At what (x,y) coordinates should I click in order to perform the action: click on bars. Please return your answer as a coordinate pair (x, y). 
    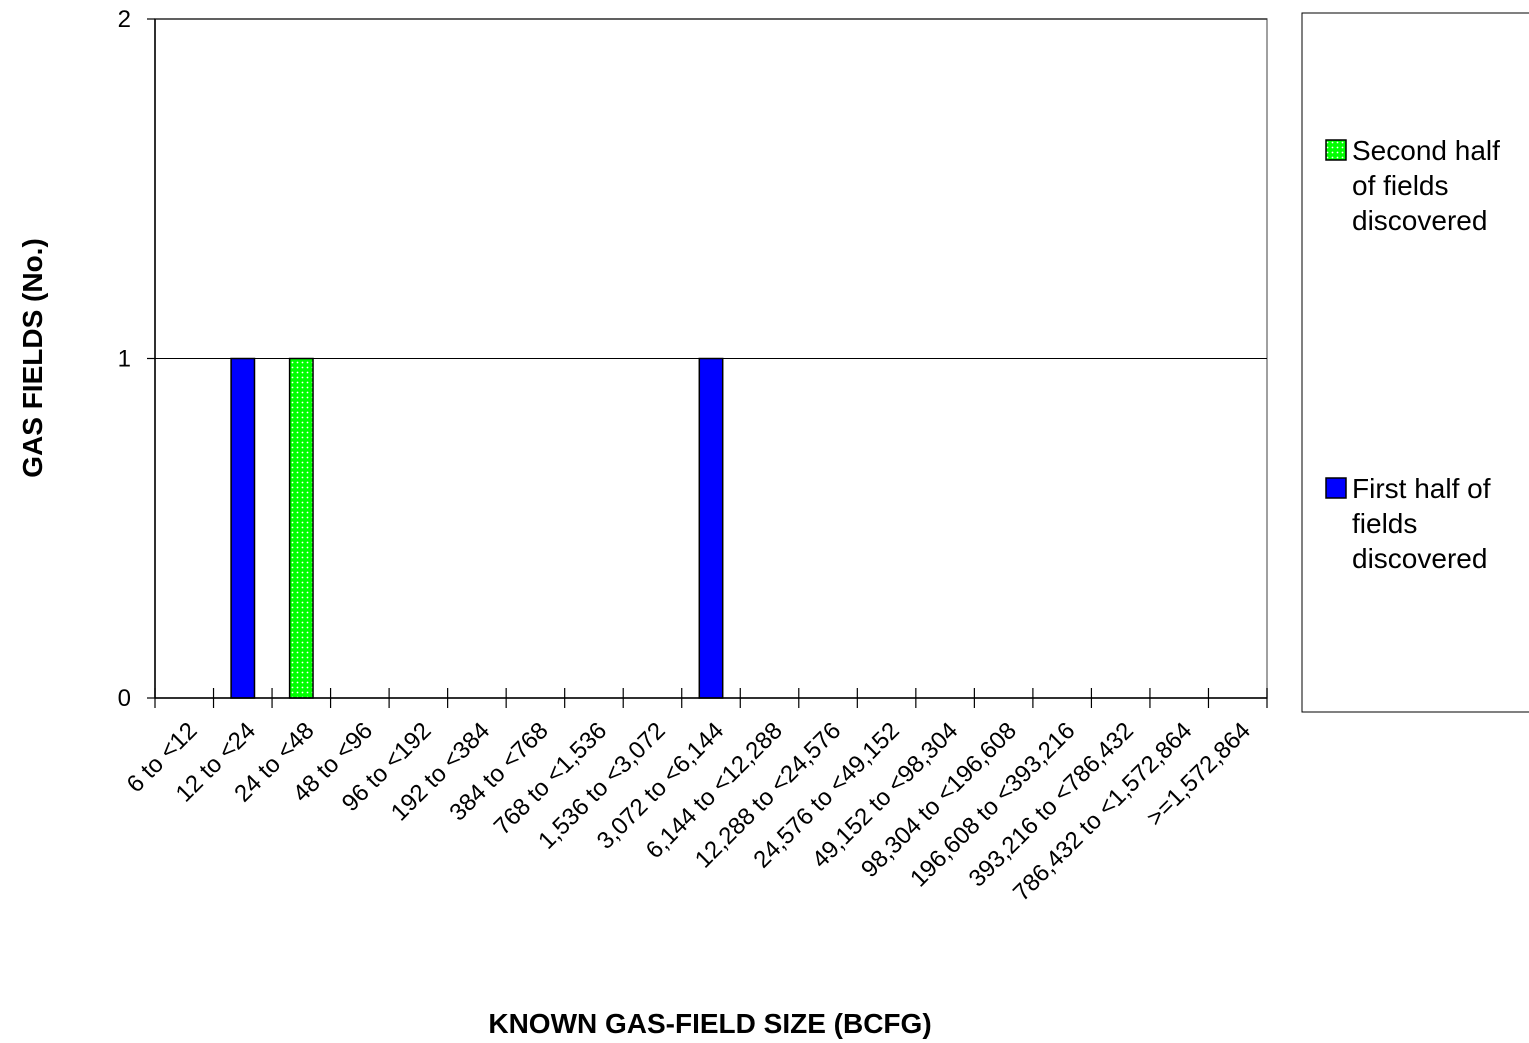
    Looking at the image, I should click on (477, 528).